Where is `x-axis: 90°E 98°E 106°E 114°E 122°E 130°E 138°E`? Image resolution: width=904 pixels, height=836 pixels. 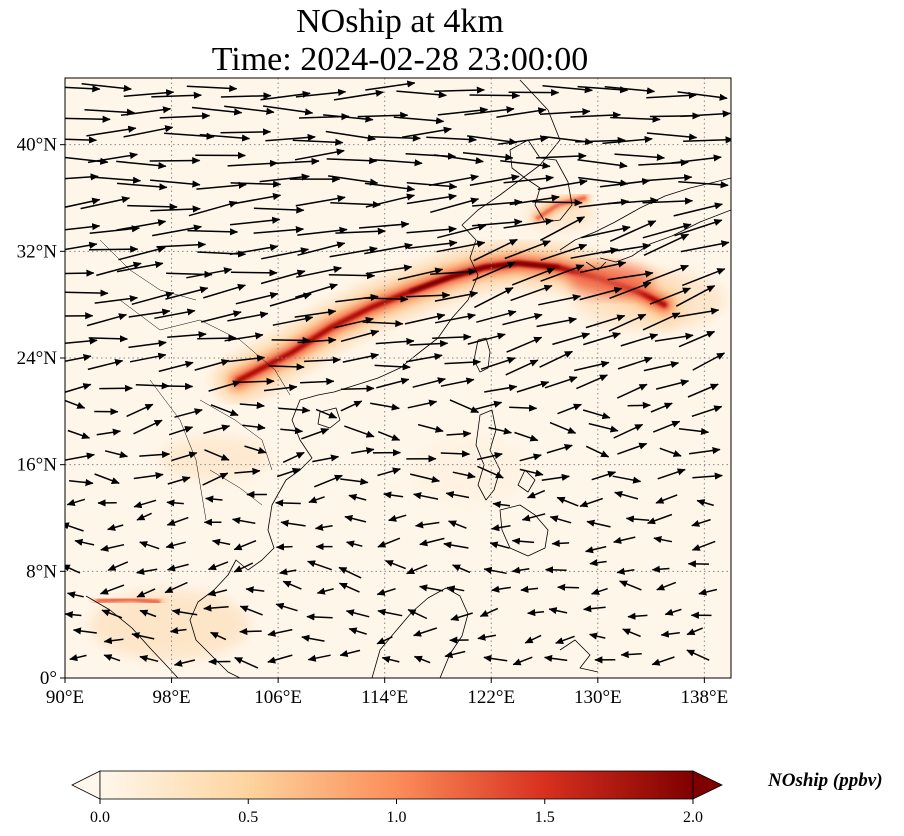
x-axis: 90°E 98°E 106°E 114°E 122°E 130°E 138°E is located at coordinates (387, 693).